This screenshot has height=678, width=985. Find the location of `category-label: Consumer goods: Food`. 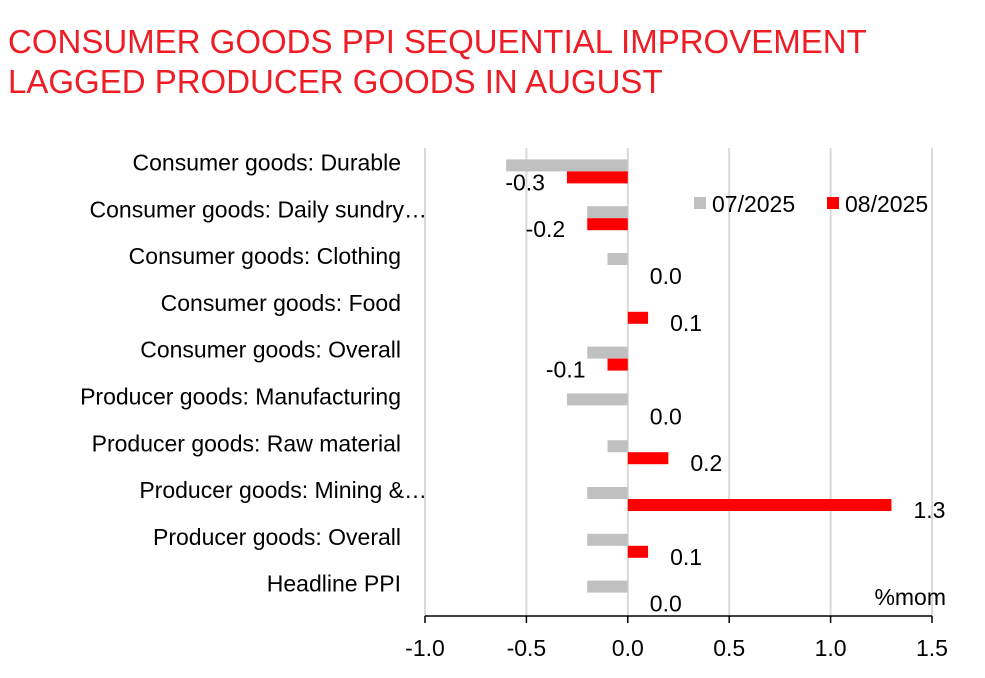

category-label: Consumer goods: Food is located at coordinates (281, 303).